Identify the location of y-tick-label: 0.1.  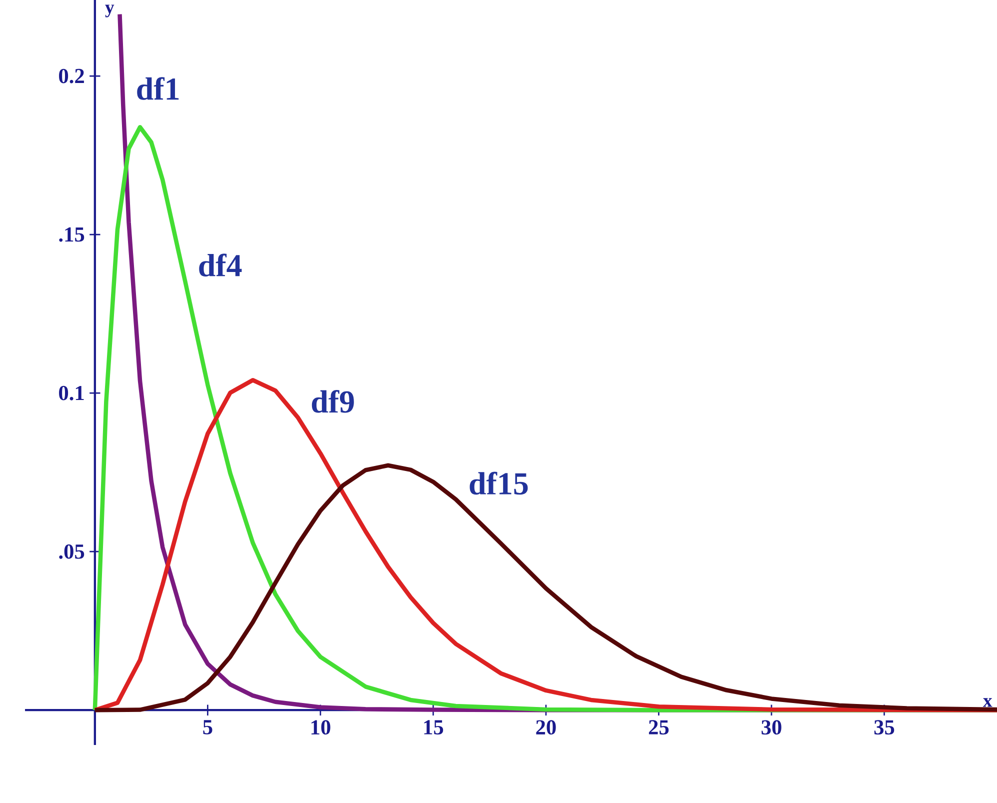
(71, 393).